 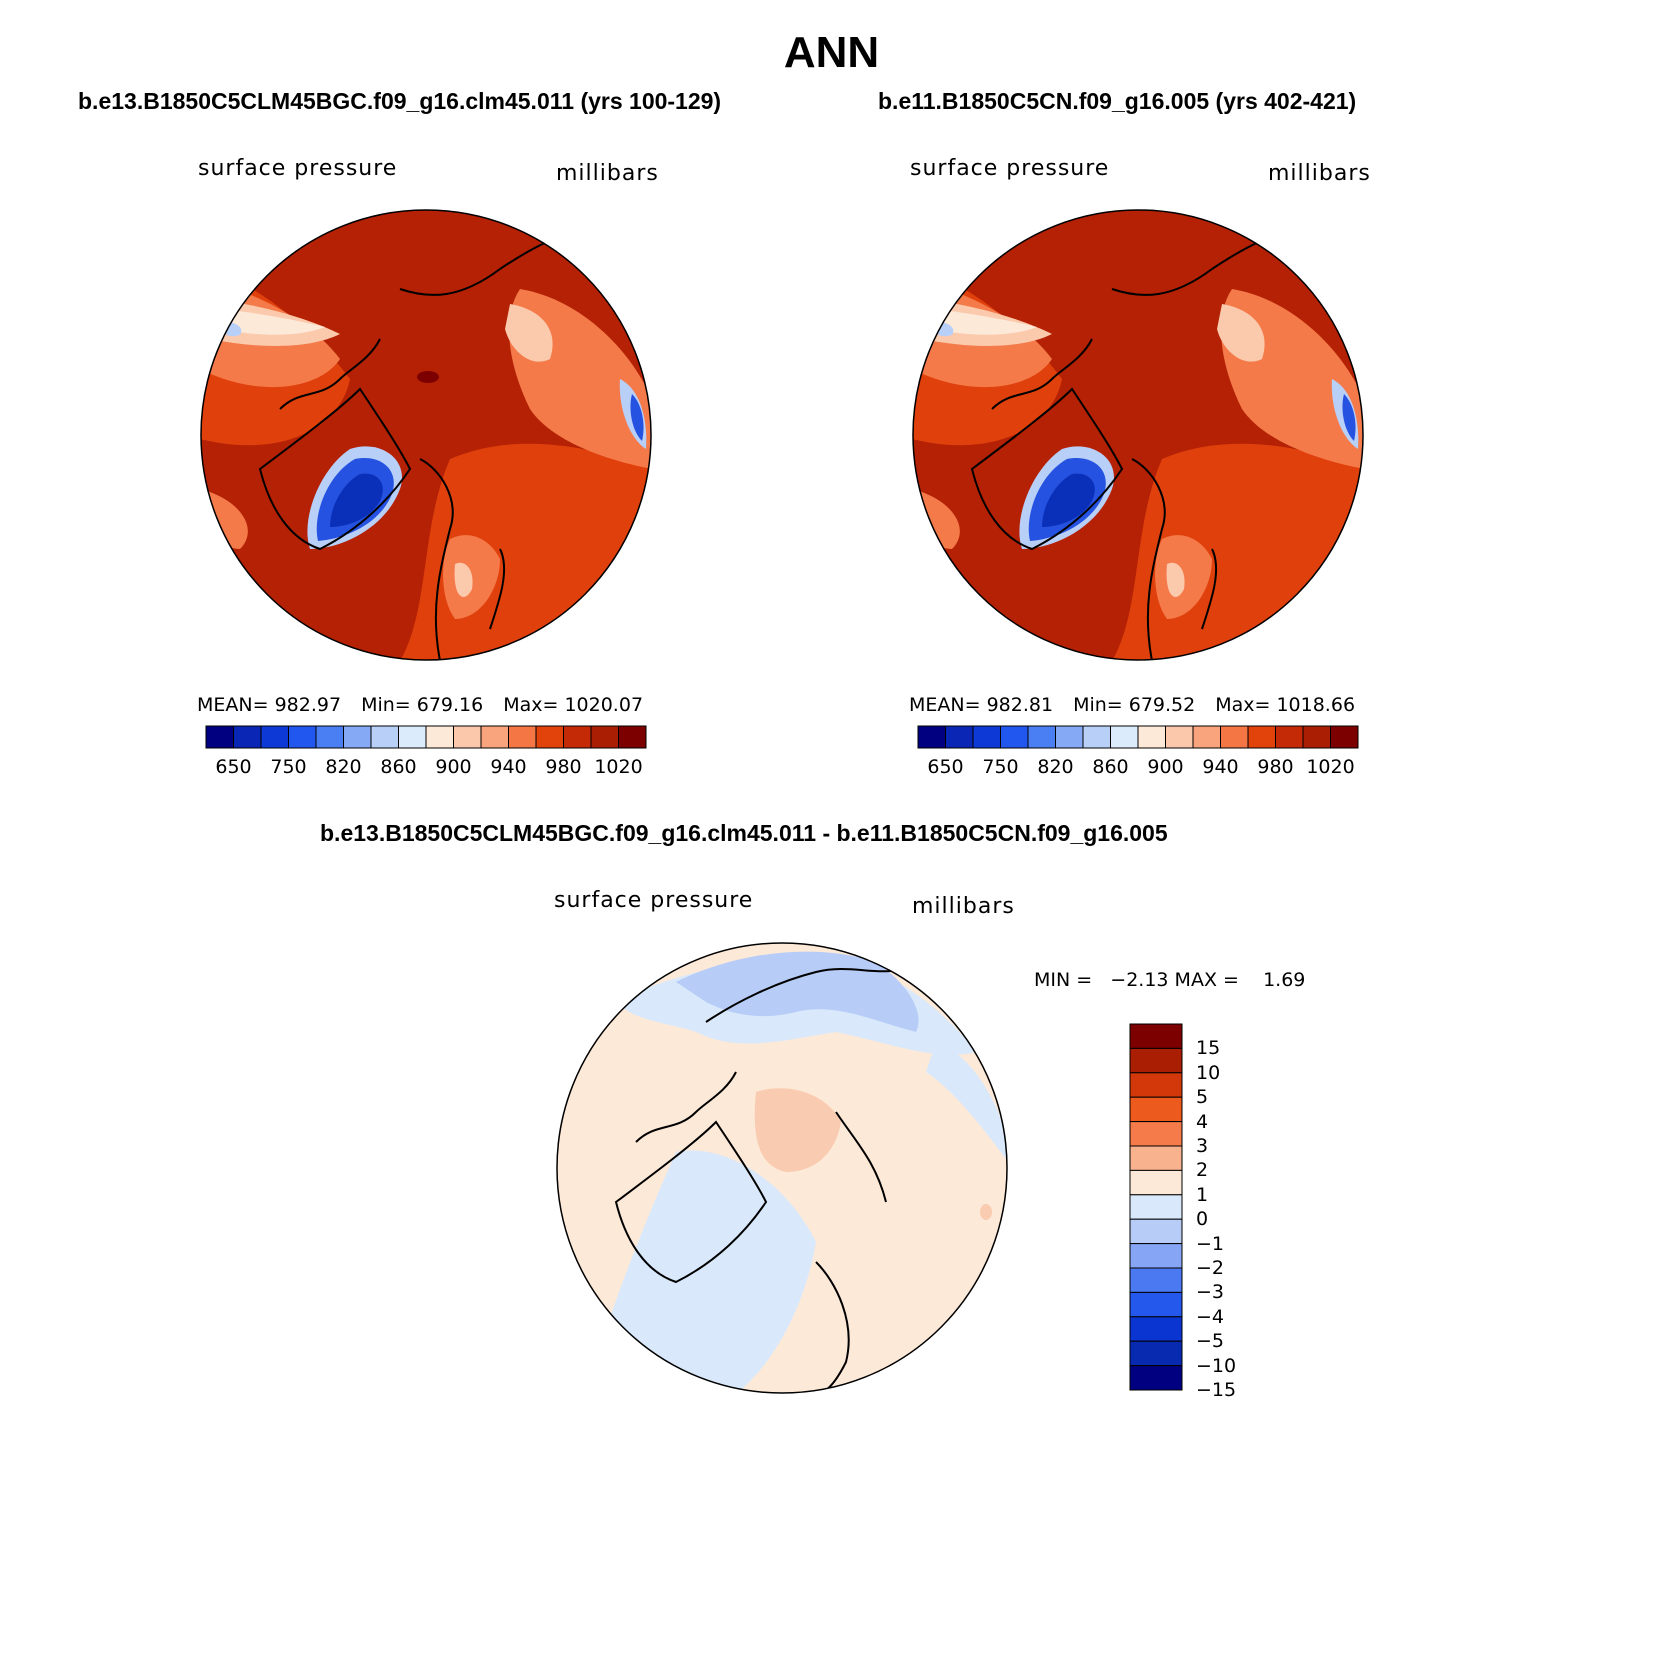 I want to click on right-stat-max: Max= 1018.66, so click(x=1285, y=705).